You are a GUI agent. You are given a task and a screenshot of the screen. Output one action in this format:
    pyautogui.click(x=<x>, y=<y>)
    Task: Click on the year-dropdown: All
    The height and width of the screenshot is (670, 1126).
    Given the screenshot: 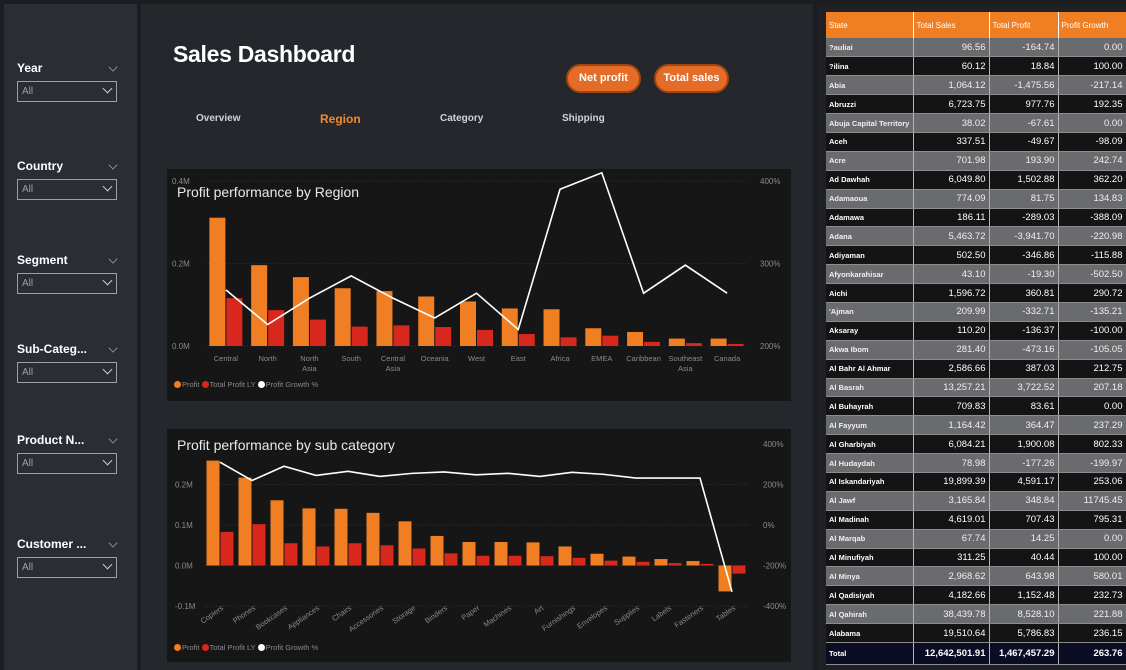 What is the action you would take?
    pyautogui.click(x=67, y=91)
    